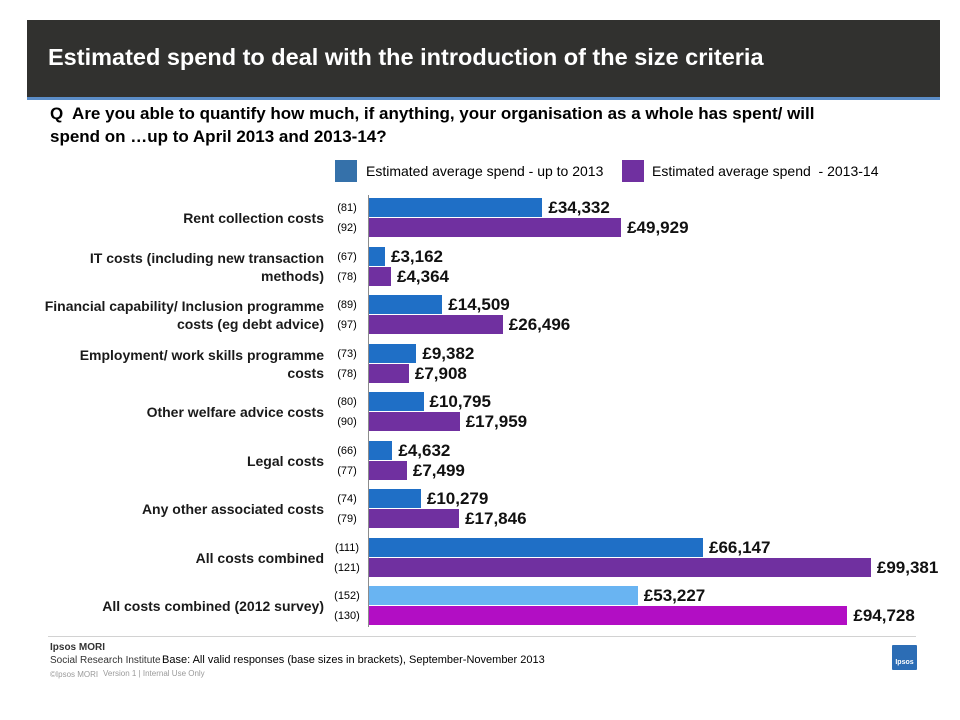 The width and height of the screenshot is (960, 720). What do you see at coordinates (105, 660) in the screenshot?
I see `brand-division: Social Research Institute` at bounding box center [105, 660].